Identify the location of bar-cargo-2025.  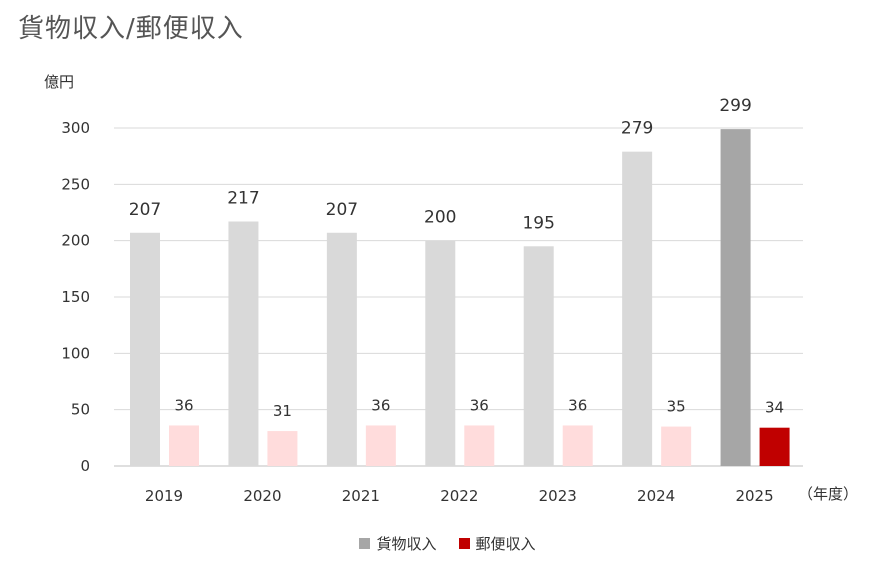
(735, 298).